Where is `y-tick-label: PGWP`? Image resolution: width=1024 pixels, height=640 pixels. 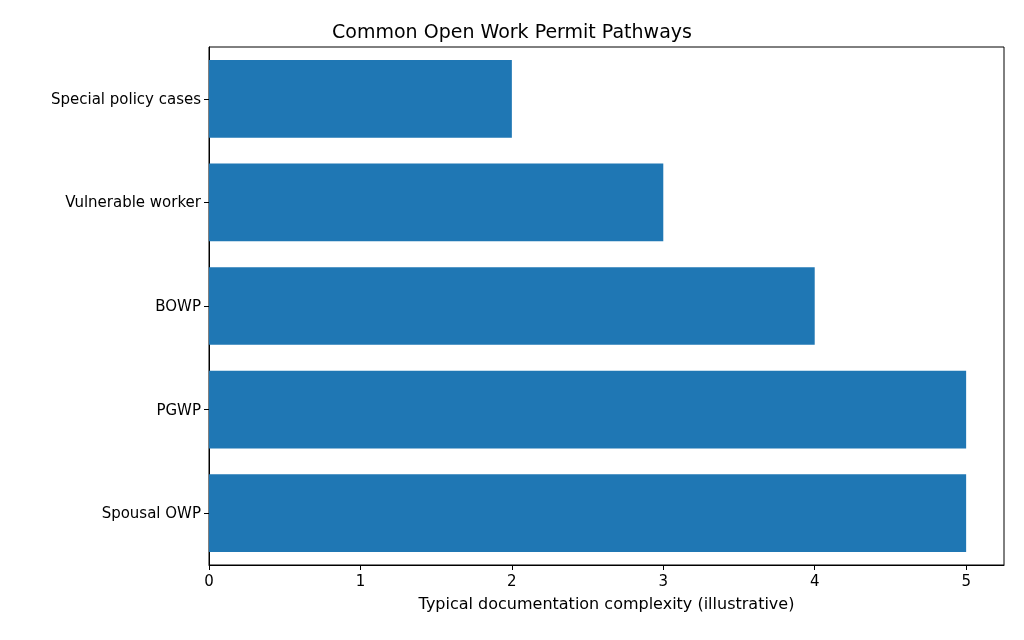 y-tick-label: PGWP is located at coordinates (178, 409).